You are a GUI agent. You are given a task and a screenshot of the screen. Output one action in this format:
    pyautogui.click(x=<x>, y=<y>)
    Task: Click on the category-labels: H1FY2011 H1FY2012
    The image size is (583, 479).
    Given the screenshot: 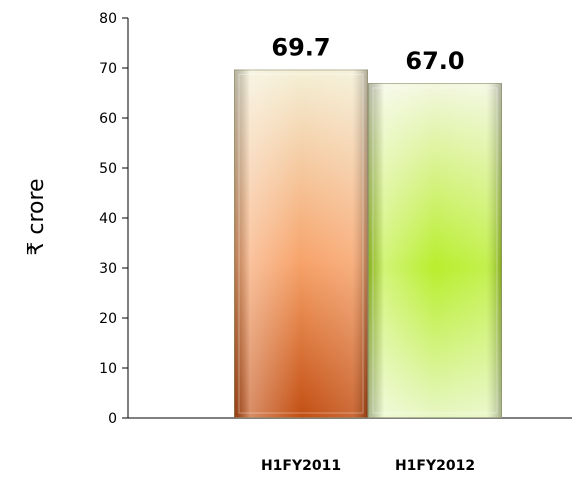 What is the action you would take?
    pyautogui.click(x=368, y=466)
    